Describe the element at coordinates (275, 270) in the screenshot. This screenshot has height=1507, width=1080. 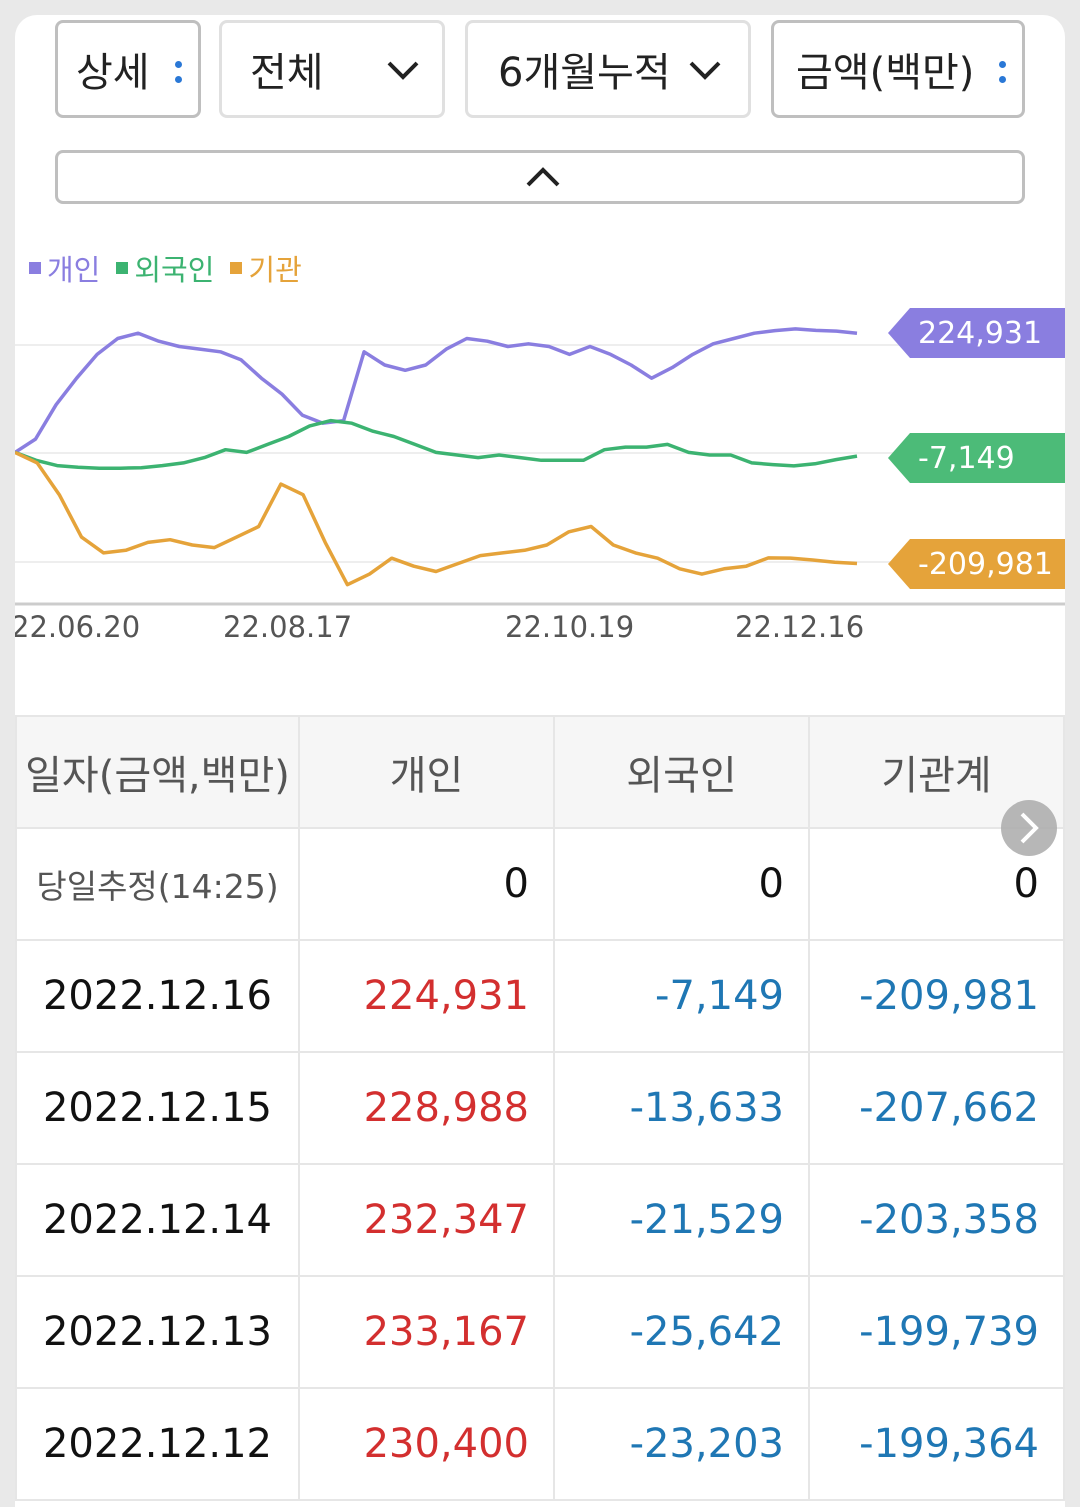
I see `legend-label: 기관` at that location.